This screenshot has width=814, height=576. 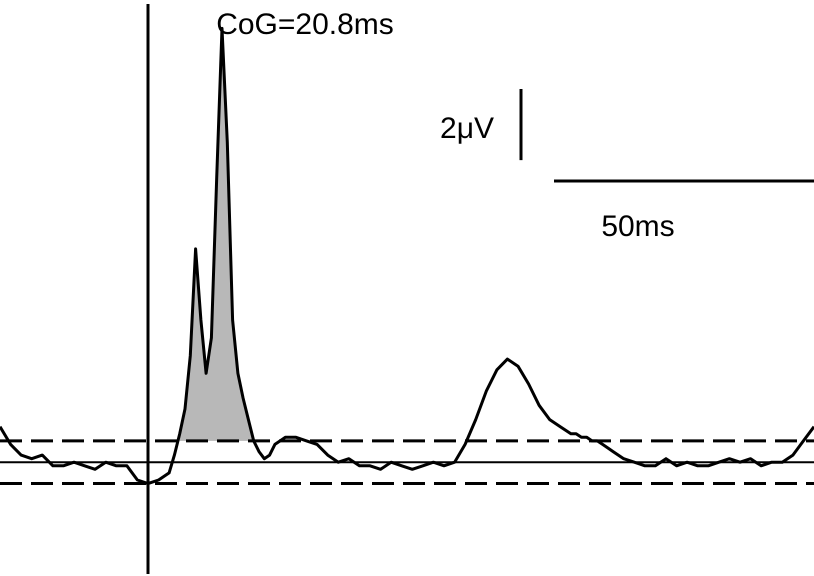 What do you see at coordinates (637, 226) in the screenshot?
I see `time-scale-label: 50ms` at bounding box center [637, 226].